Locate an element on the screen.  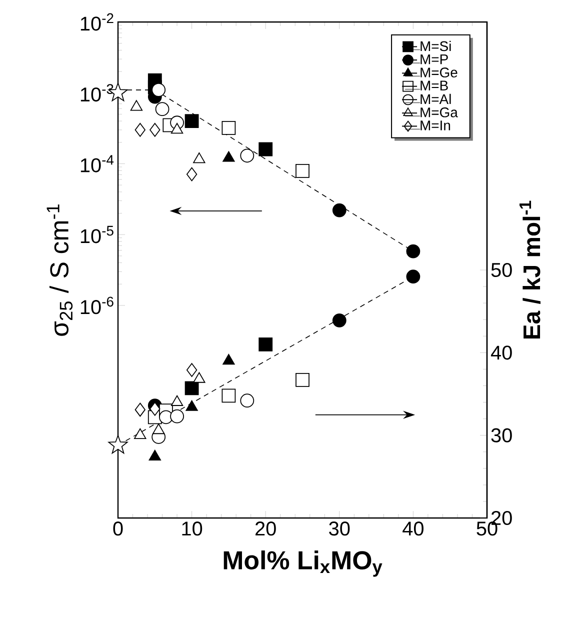
x-tick-label: 40 is located at coordinates (413, 529).